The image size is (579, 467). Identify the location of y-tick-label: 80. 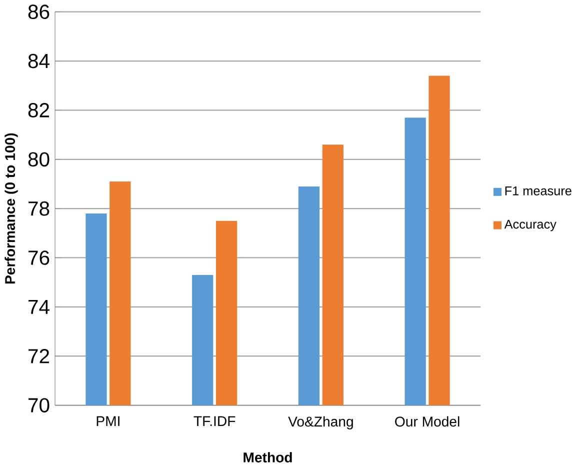
(39, 159).